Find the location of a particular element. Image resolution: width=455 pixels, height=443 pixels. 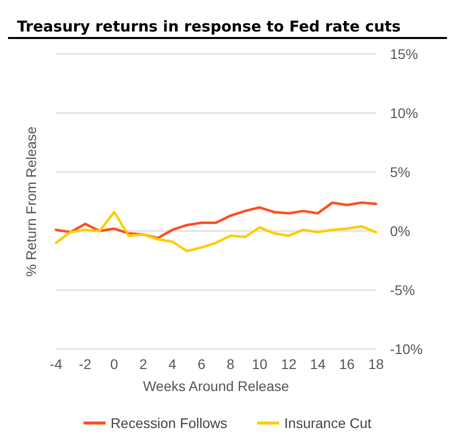

x-tick-label: 18 is located at coordinates (376, 364).